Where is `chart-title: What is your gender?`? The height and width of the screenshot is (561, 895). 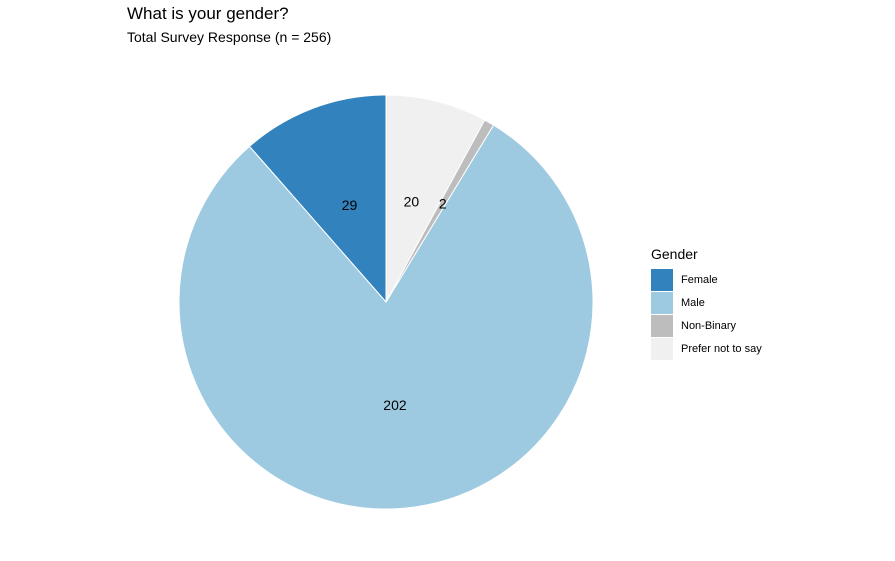
chart-title: What is your gender? is located at coordinates (208, 13).